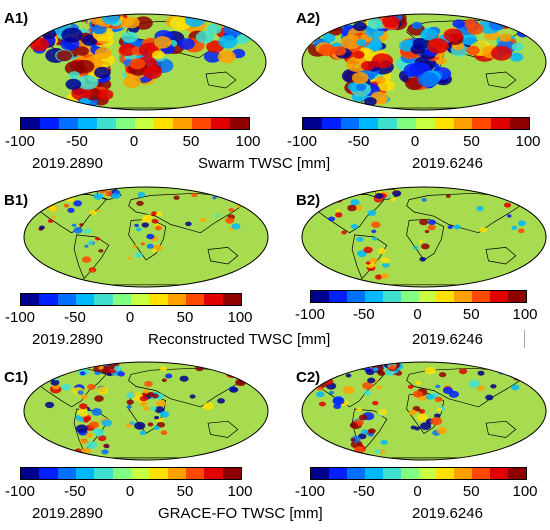 This screenshot has width=550, height=530. I want to click on map-b1, so click(146, 237).